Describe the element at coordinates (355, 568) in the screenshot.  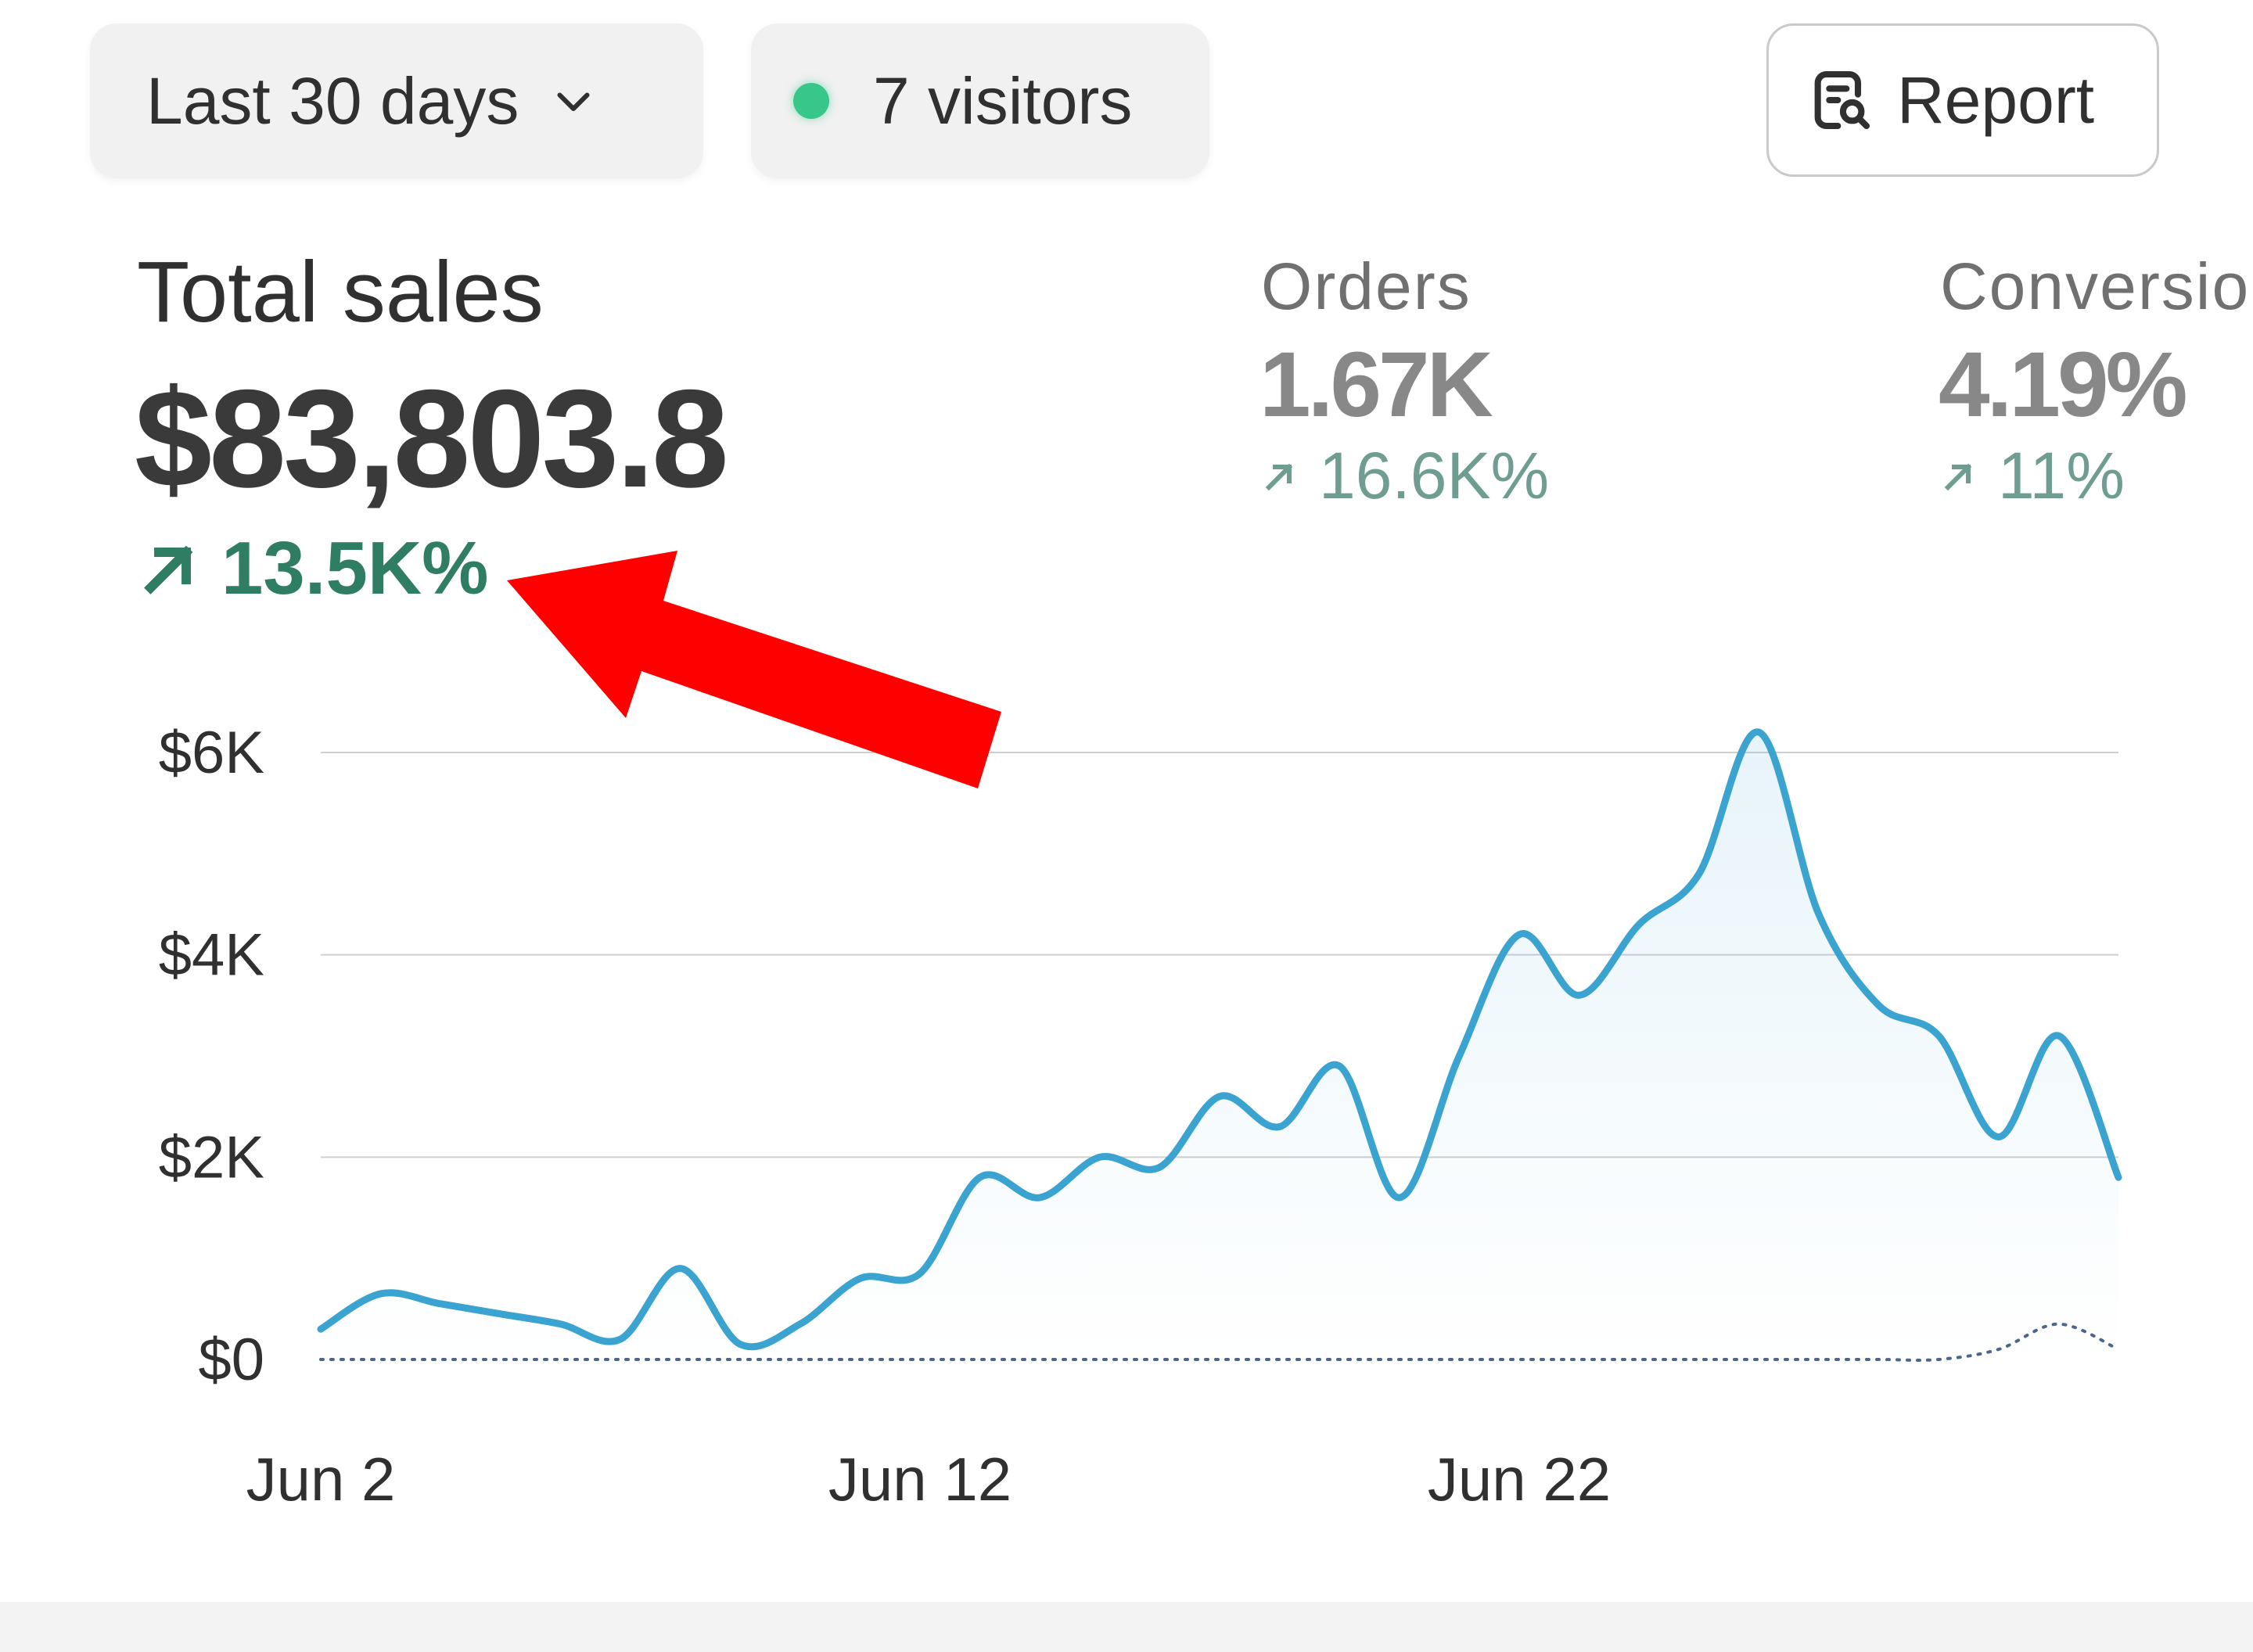
I see `total-sales-delta-value: 13.5K%` at that location.